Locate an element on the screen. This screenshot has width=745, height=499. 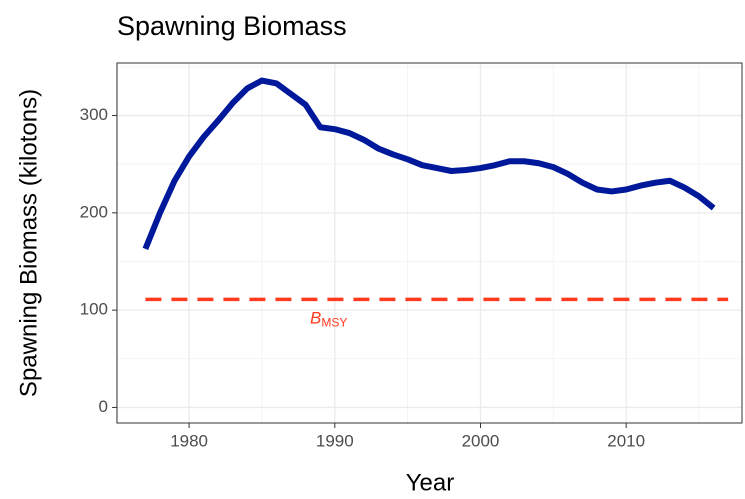
x-tick-label: 2010 is located at coordinates (626, 440).